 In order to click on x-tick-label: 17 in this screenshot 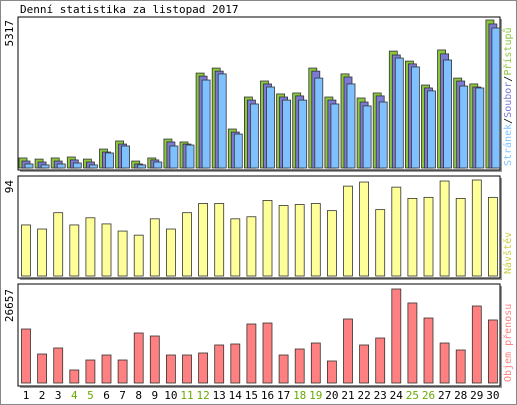, I will do `click(283, 395)`.